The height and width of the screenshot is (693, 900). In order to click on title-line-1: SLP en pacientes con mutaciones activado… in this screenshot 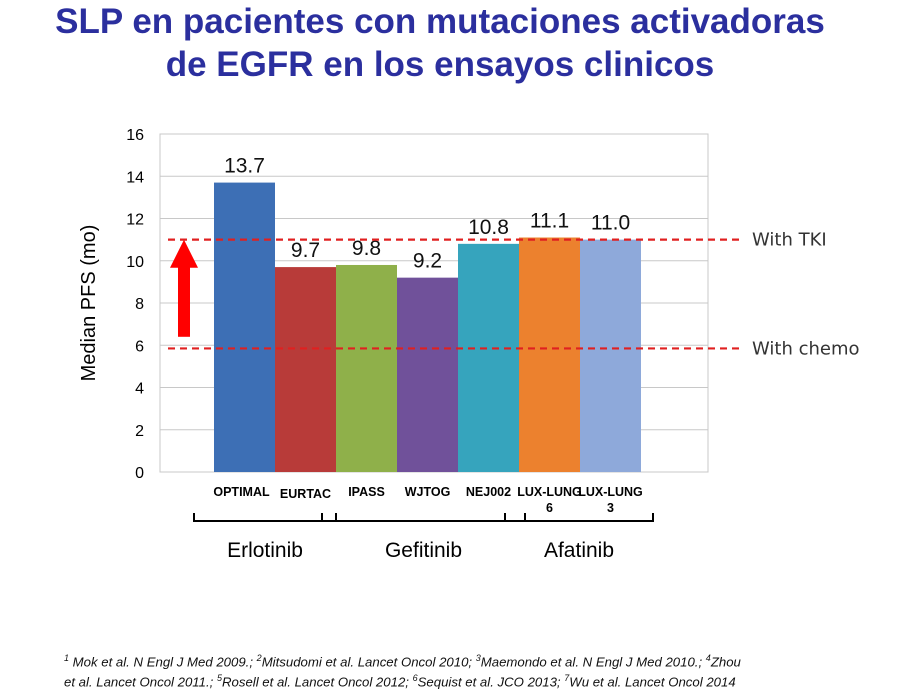, I will do `click(440, 21)`.